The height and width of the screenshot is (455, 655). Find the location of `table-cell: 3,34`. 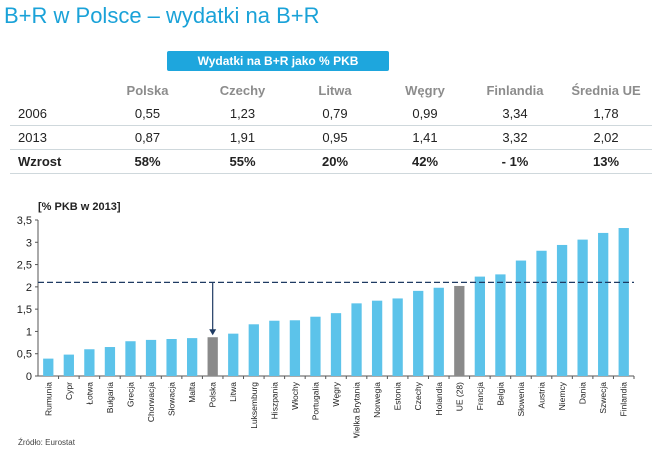

table-cell: 3,34 is located at coordinates (515, 113).